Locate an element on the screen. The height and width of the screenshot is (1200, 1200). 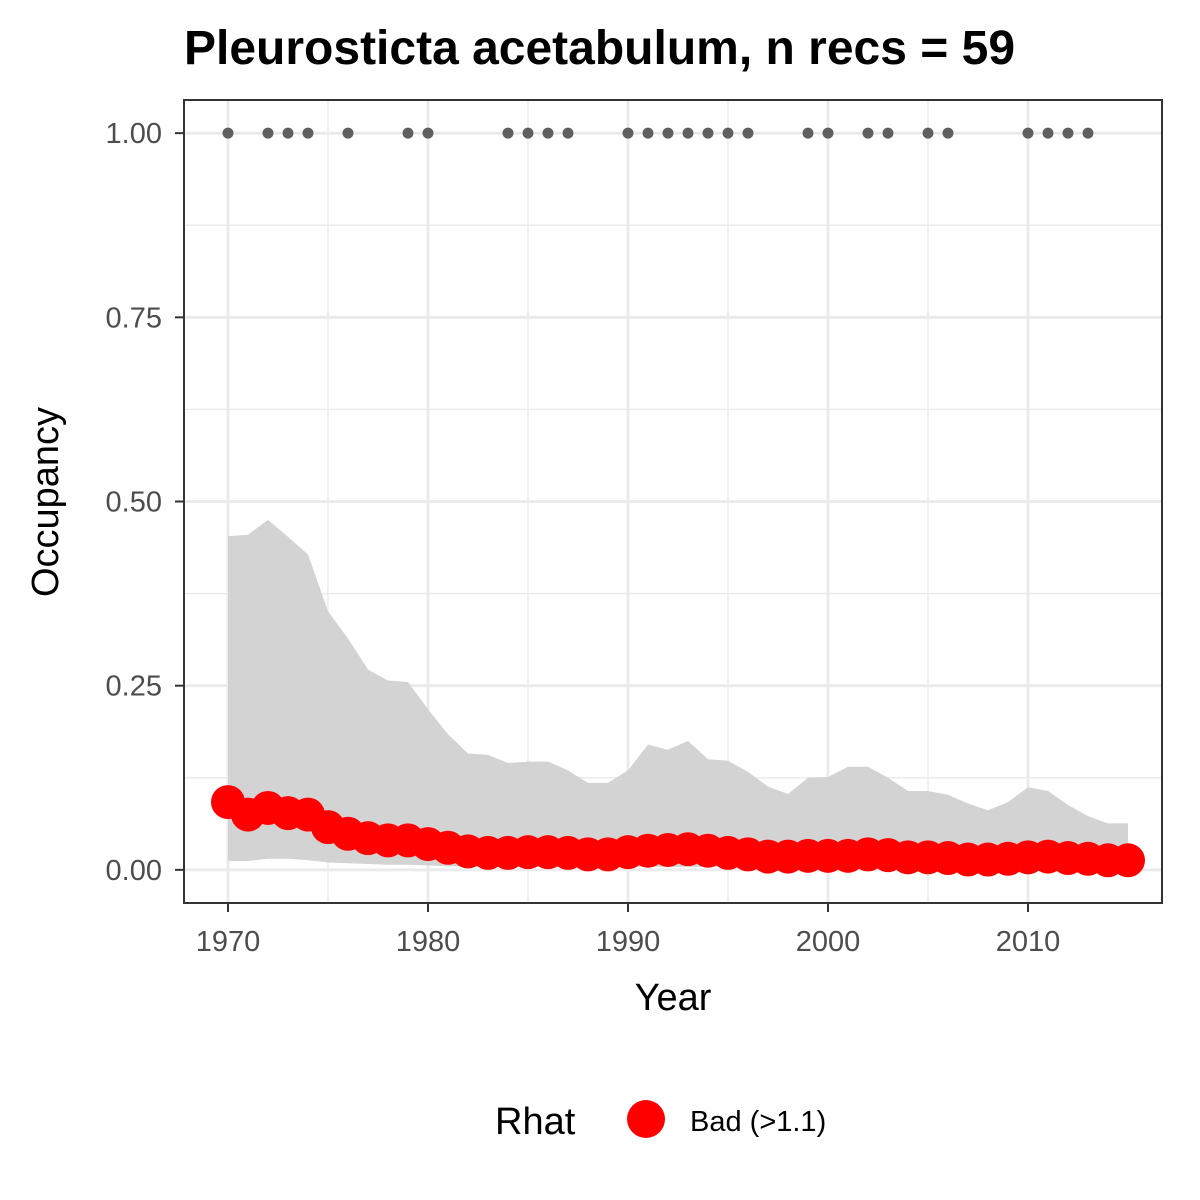
legend-key-bad is located at coordinates (646, 1119).